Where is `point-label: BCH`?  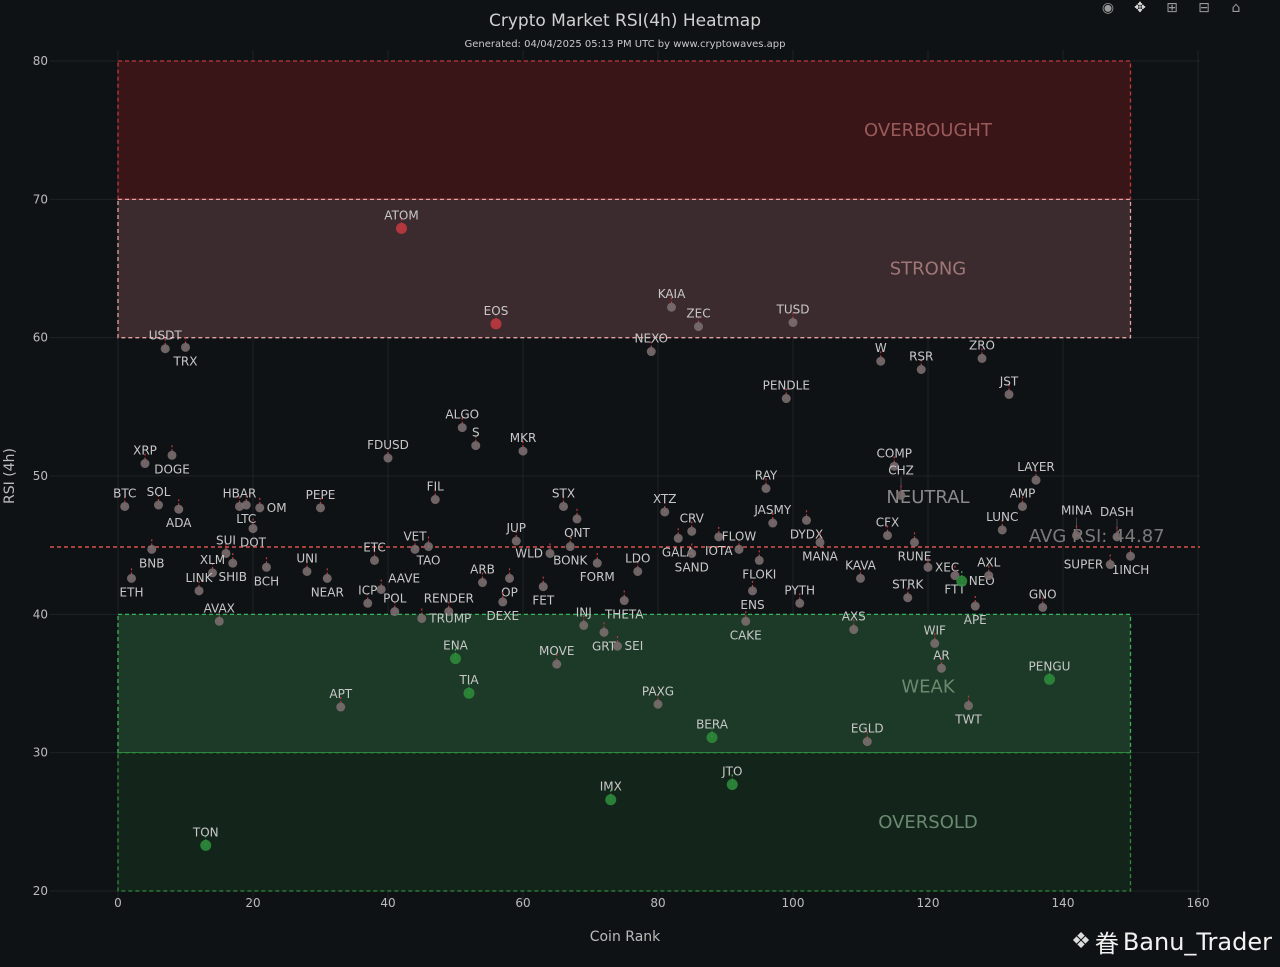
point-label: BCH is located at coordinates (266, 581).